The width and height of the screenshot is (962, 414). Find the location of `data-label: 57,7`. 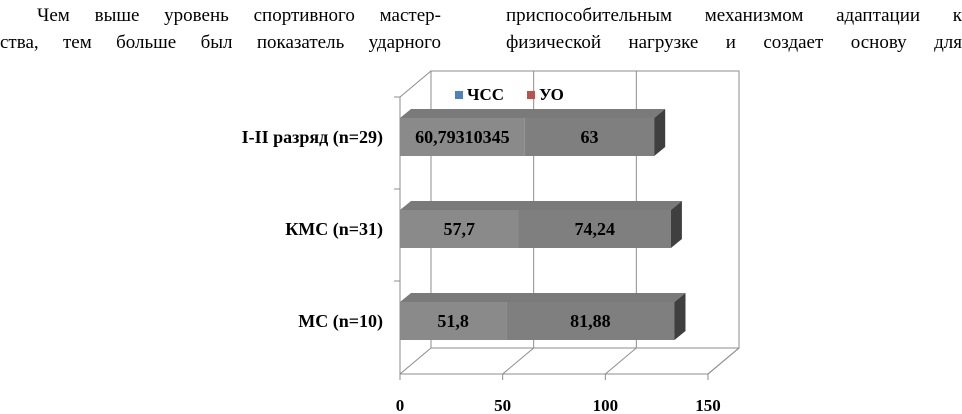

data-label: 57,7 is located at coordinates (459, 229).